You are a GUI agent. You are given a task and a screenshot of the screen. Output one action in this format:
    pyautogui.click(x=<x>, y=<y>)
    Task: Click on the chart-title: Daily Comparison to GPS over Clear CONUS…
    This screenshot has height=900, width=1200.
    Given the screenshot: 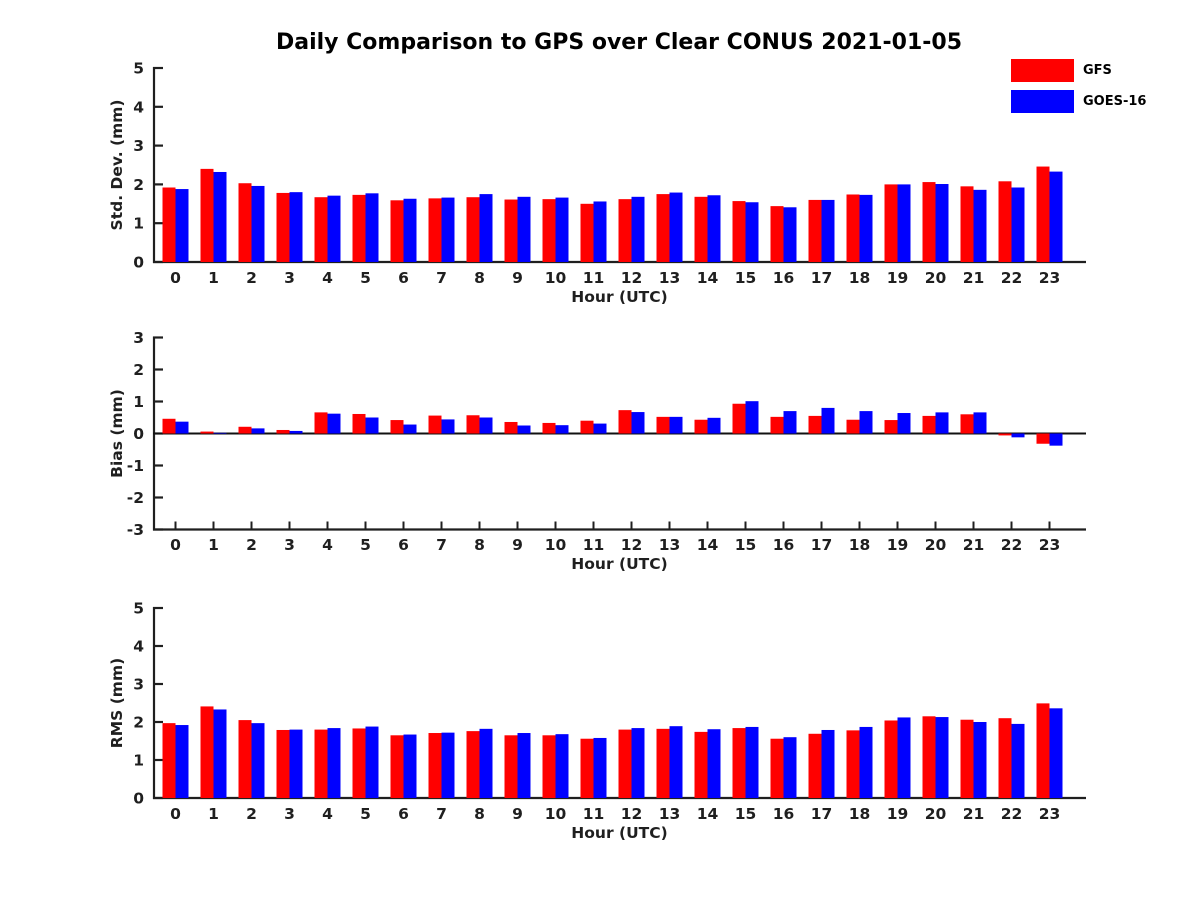 What is the action you would take?
    pyautogui.click(x=619, y=42)
    